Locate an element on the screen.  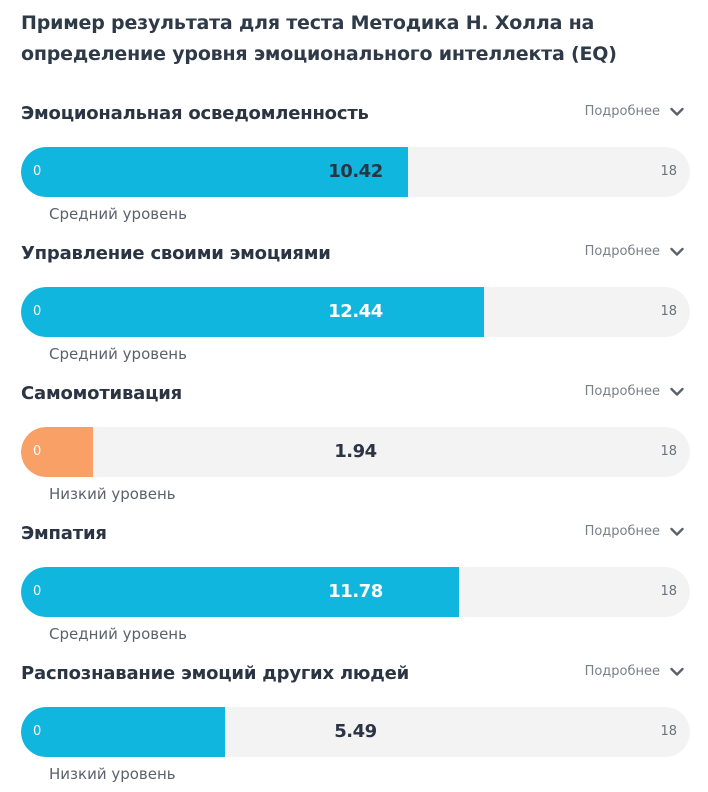
score-value: 5.49 is located at coordinates (355, 731).